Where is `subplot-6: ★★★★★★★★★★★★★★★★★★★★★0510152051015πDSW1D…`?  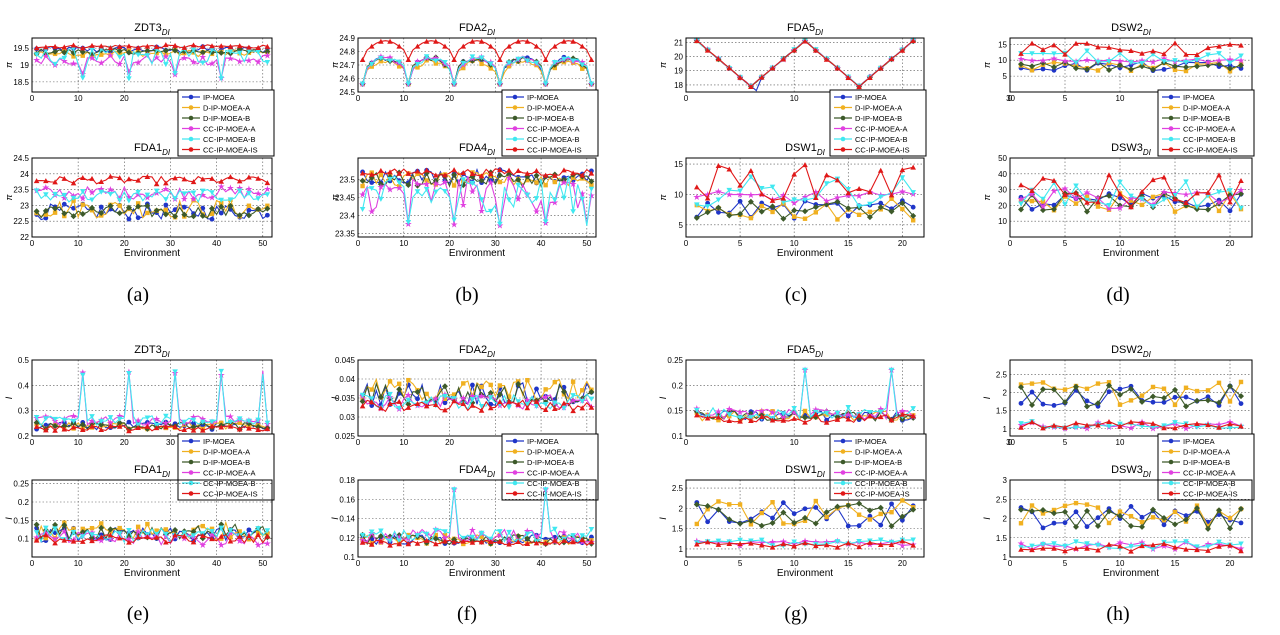
subplot-6: ★★★★★★★★★★★★★★★★★★★★★0510152051015πDSW1D… is located at coordinates (791, 200).